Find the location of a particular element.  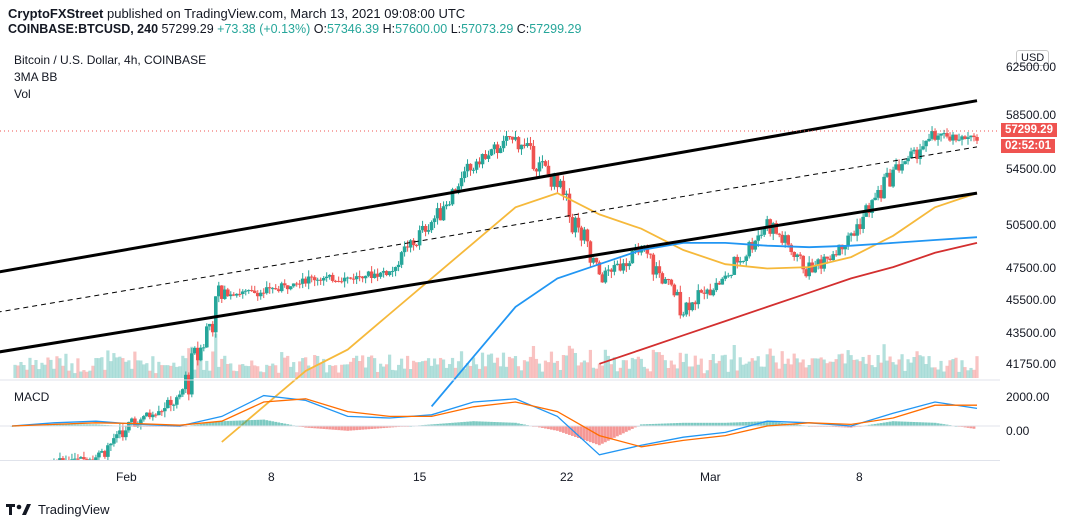

time-axis is located at coordinates (500, 475).